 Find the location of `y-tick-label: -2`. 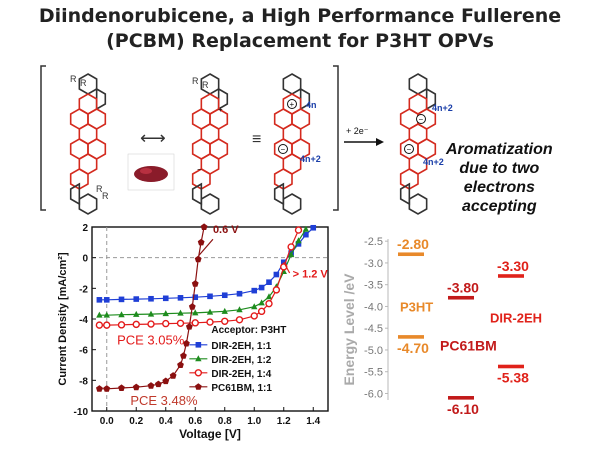

y-tick-label: -2 is located at coordinates (83, 289).